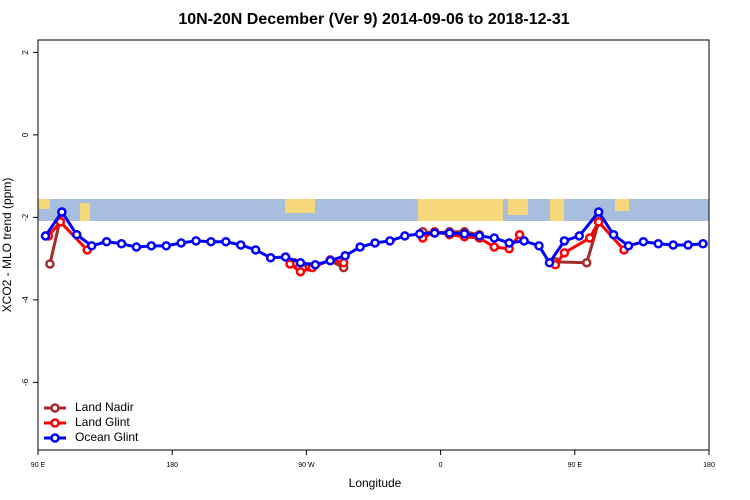 The image size is (750, 500). What do you see at coordinates (25, 300) in the screenshot?
I see `y-tick-label: -4` at bounding box center [25, 300].